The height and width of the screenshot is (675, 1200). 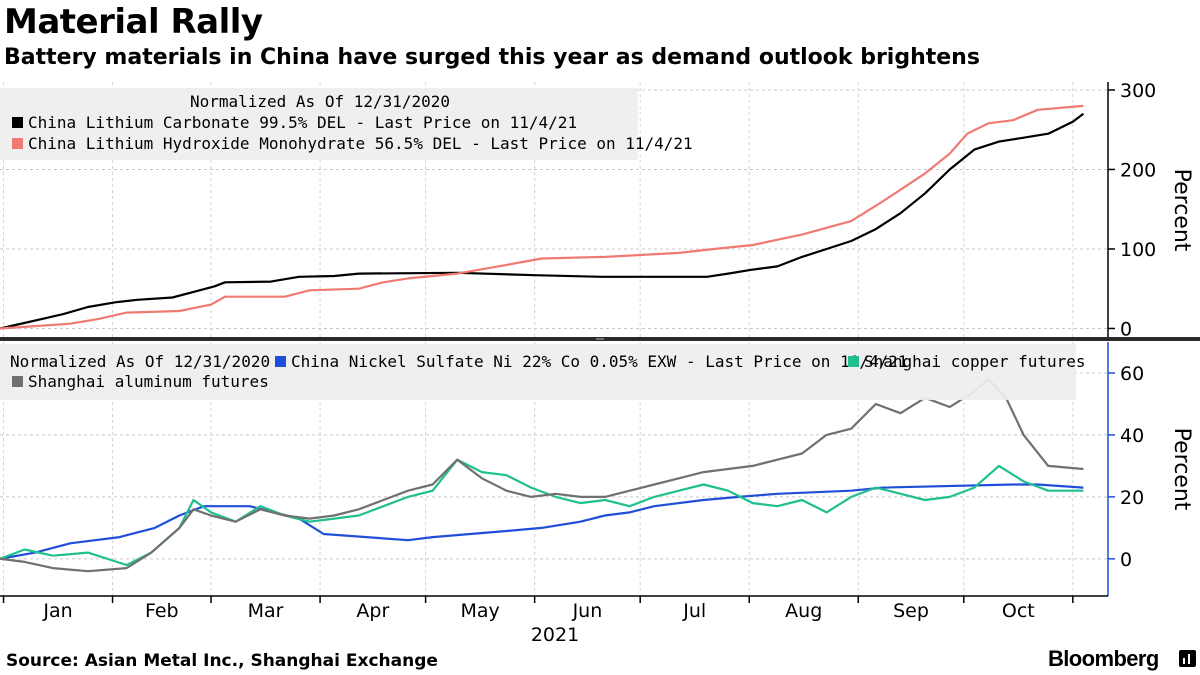 I want to click on x-tick-label: Jul, so click(x=694, y=611).